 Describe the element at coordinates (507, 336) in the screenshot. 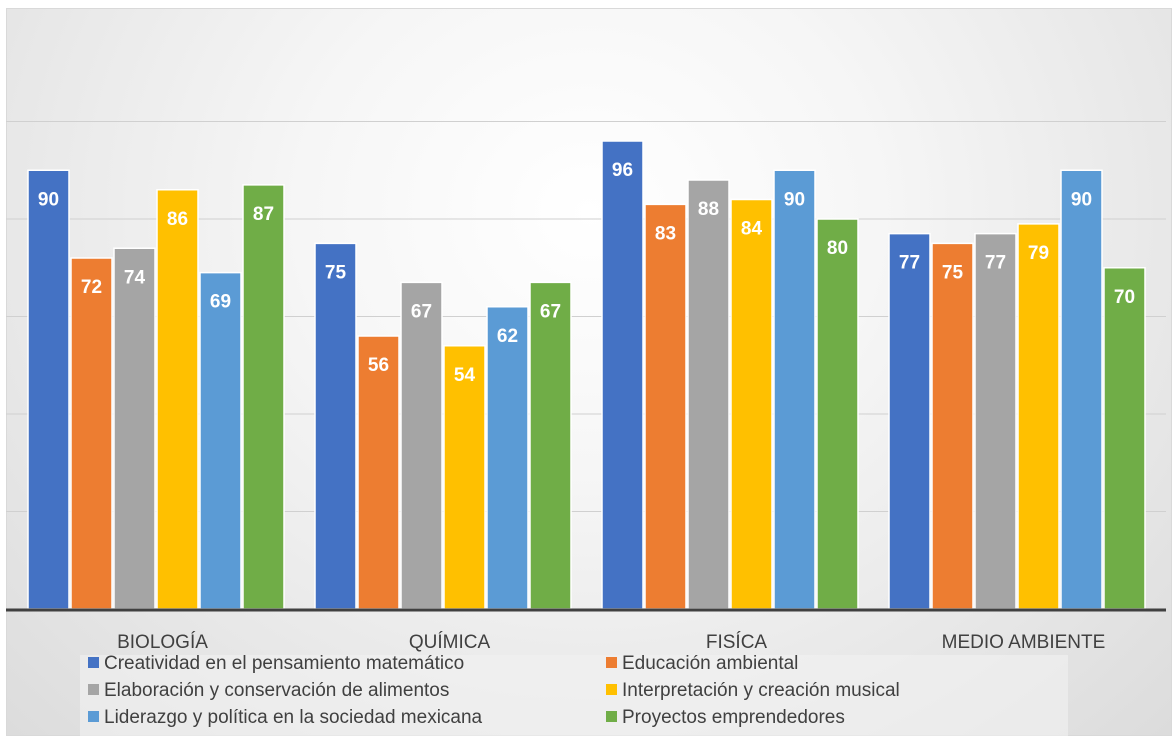

I see `data-label: 62` at that location.